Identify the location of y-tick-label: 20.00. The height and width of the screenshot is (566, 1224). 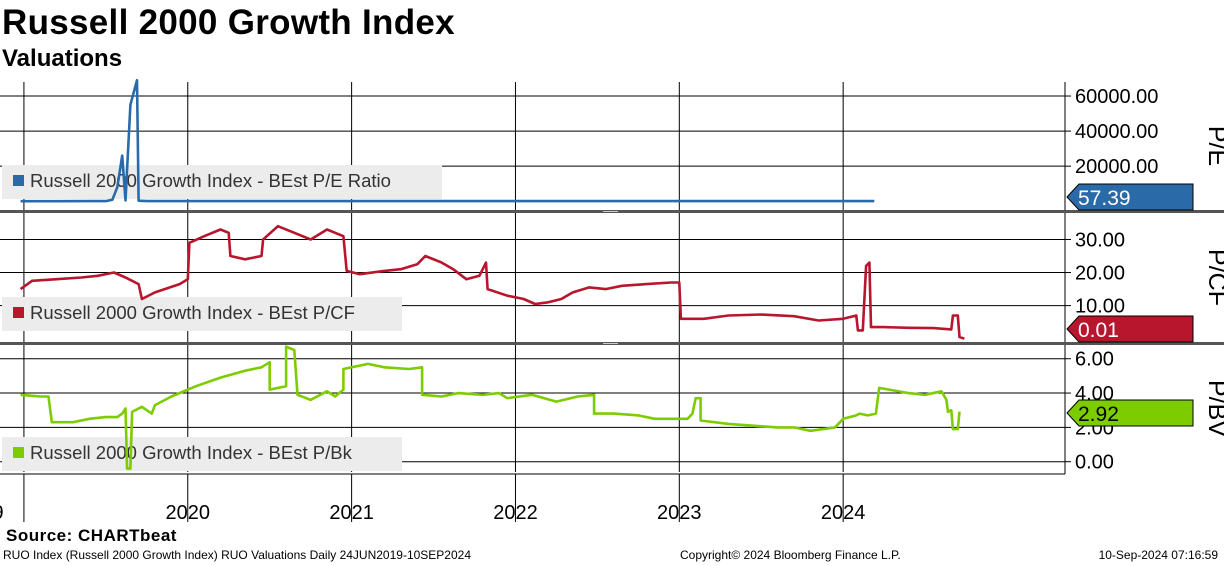
(1100, 274).